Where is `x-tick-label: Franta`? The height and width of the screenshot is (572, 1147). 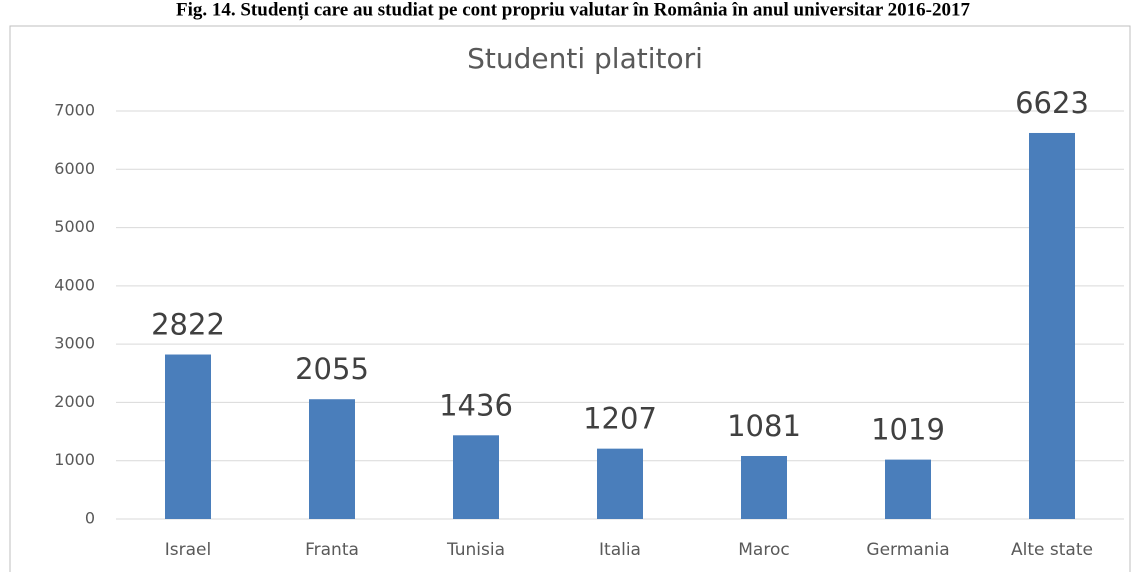 x-tick-label: Franta is located at coordinates (332, 550).